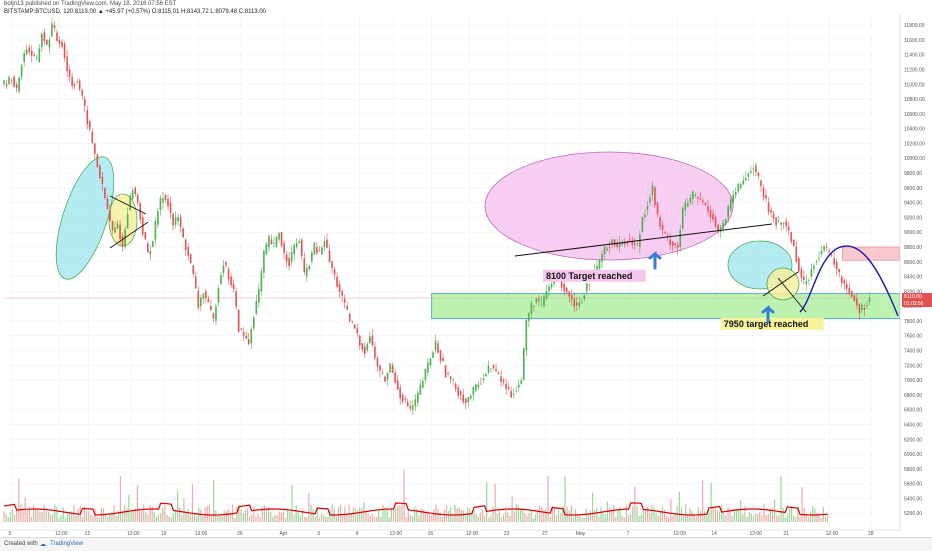 This screenshot has width=932, height=551. I want to click on y-tick-label: 9400.00, so click(913, 204).